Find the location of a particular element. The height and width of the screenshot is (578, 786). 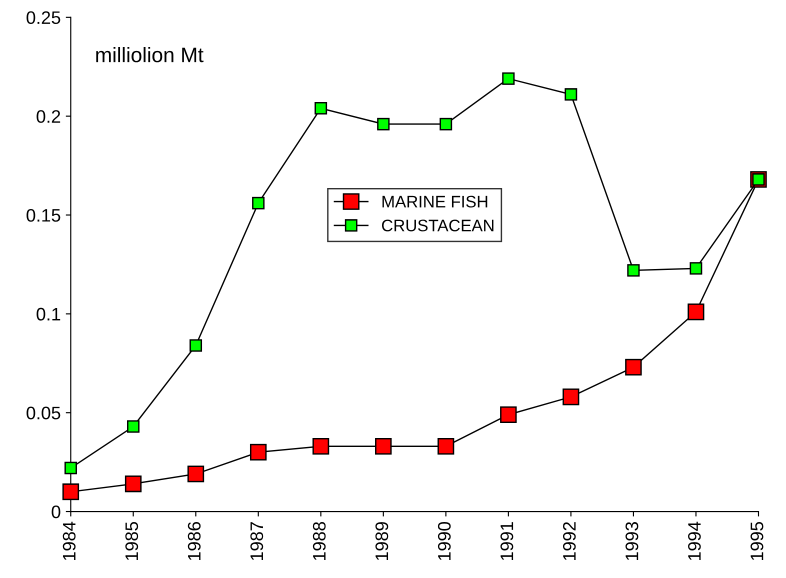

x-tick-label: 1991 is located at coordinates (507, 541).